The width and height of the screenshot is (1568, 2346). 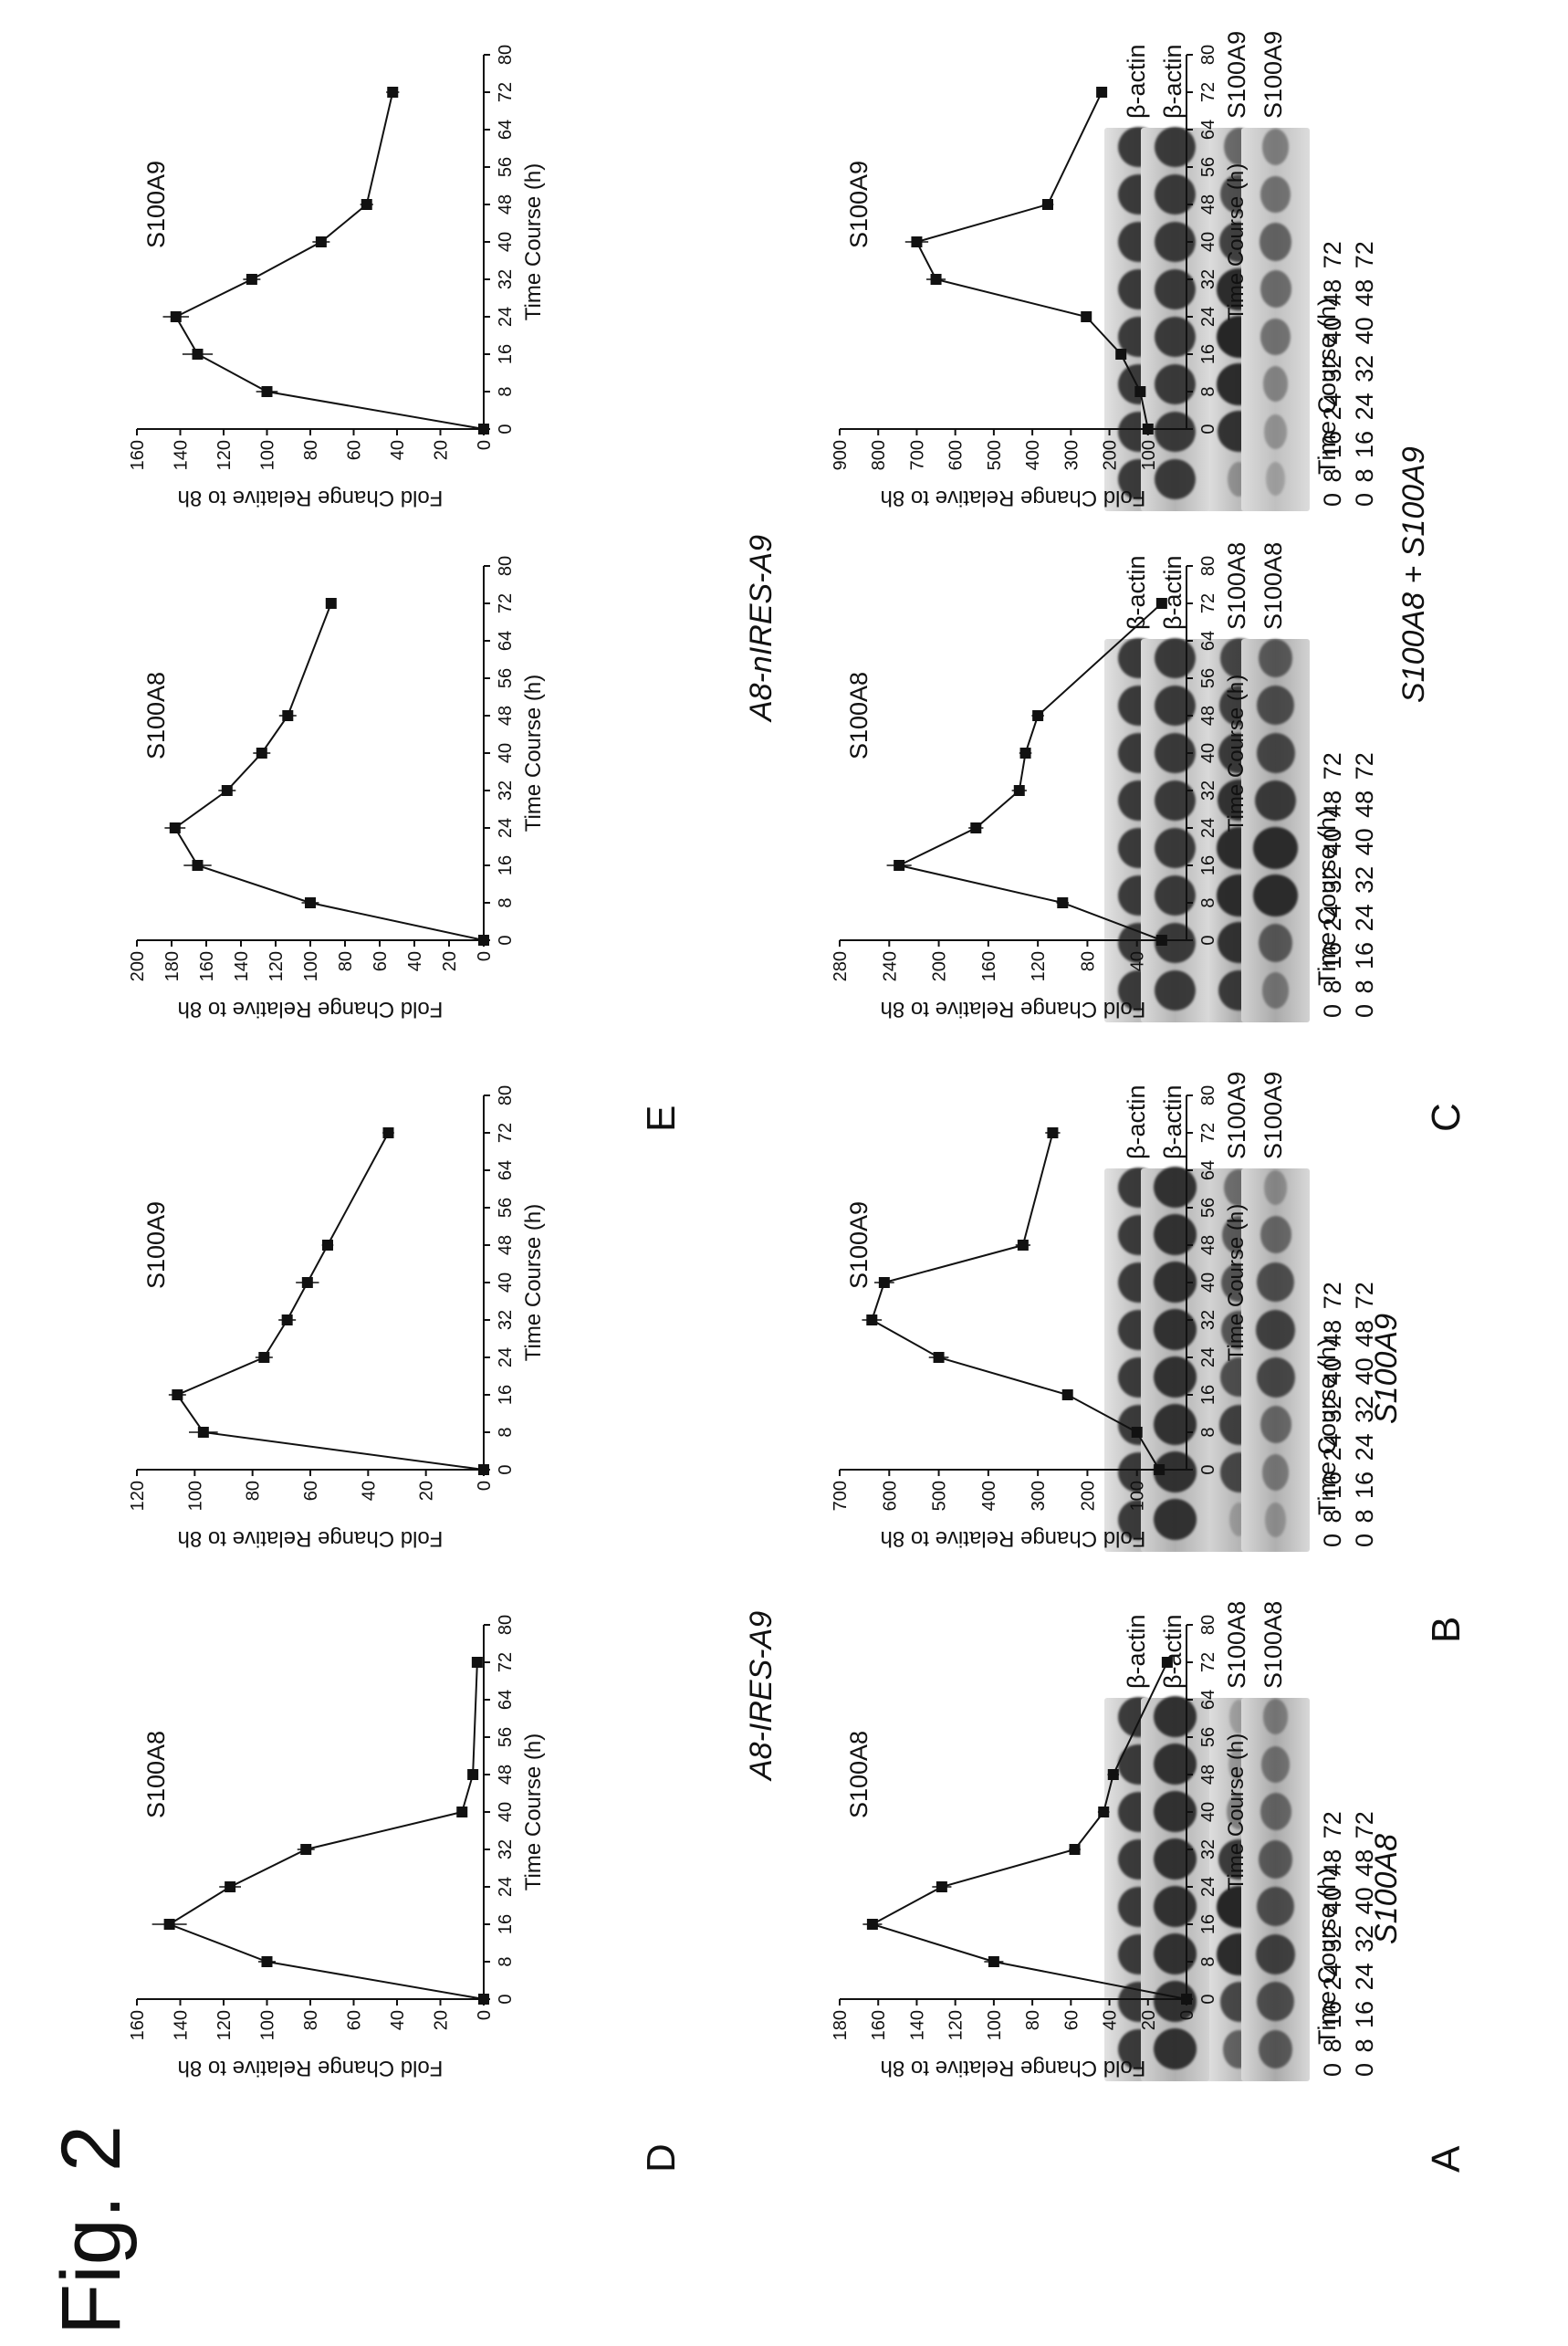 I want to click on y-tick-label: 100, so click(x=995, y=2025).